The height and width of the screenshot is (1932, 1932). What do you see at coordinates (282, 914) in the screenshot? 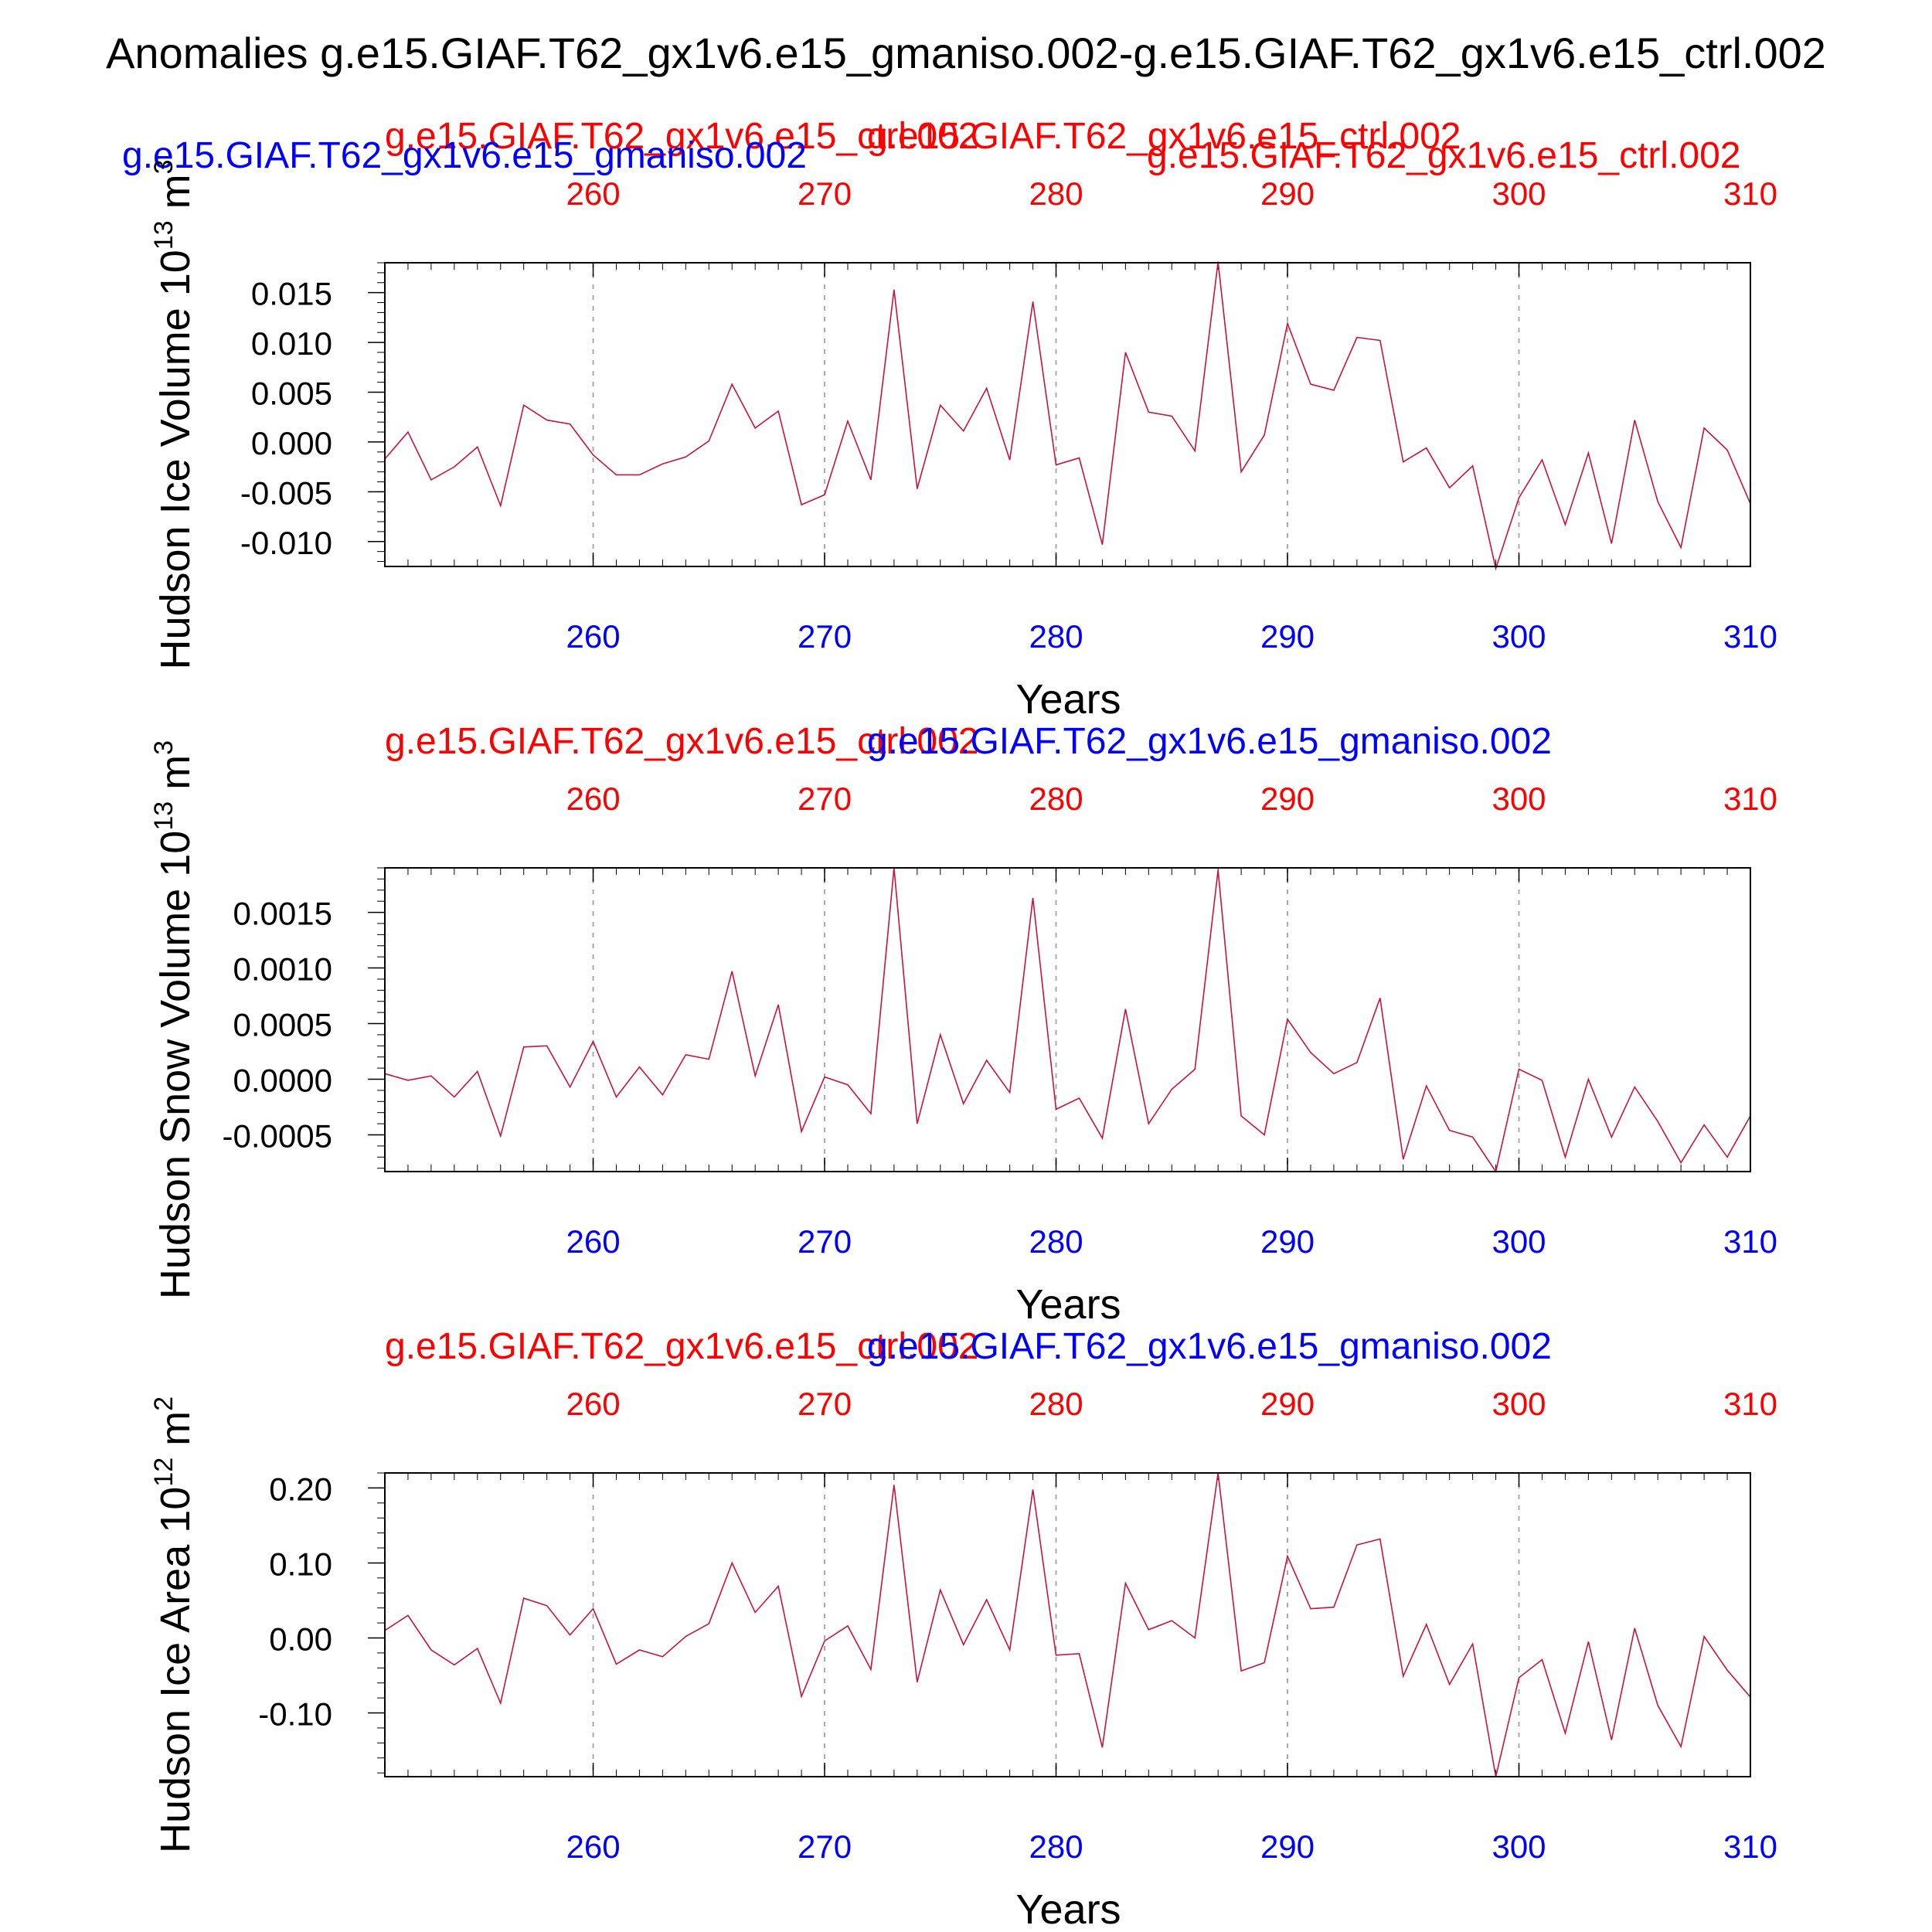
I see `y-tick-label: 0.0015` at bounding box center [282, 914].